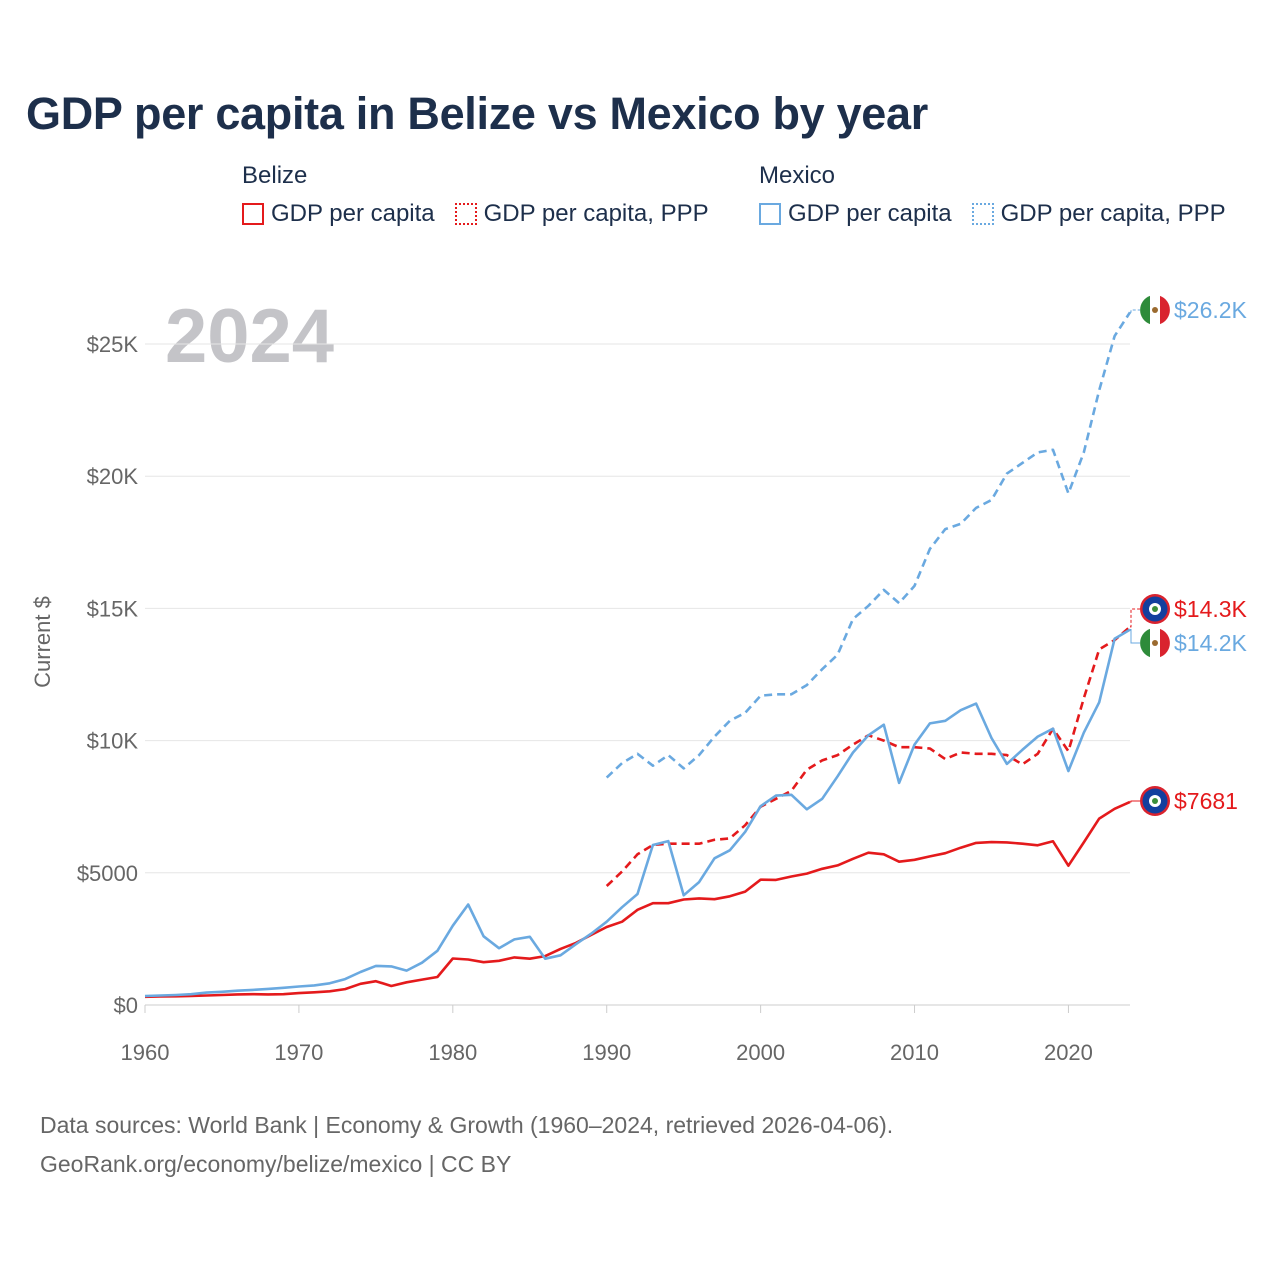 The image size is (1280, 1280). Describe the element at coordinates (1211, 609) in the screenshot. I see `end-value-label: $14.3K` at that location.